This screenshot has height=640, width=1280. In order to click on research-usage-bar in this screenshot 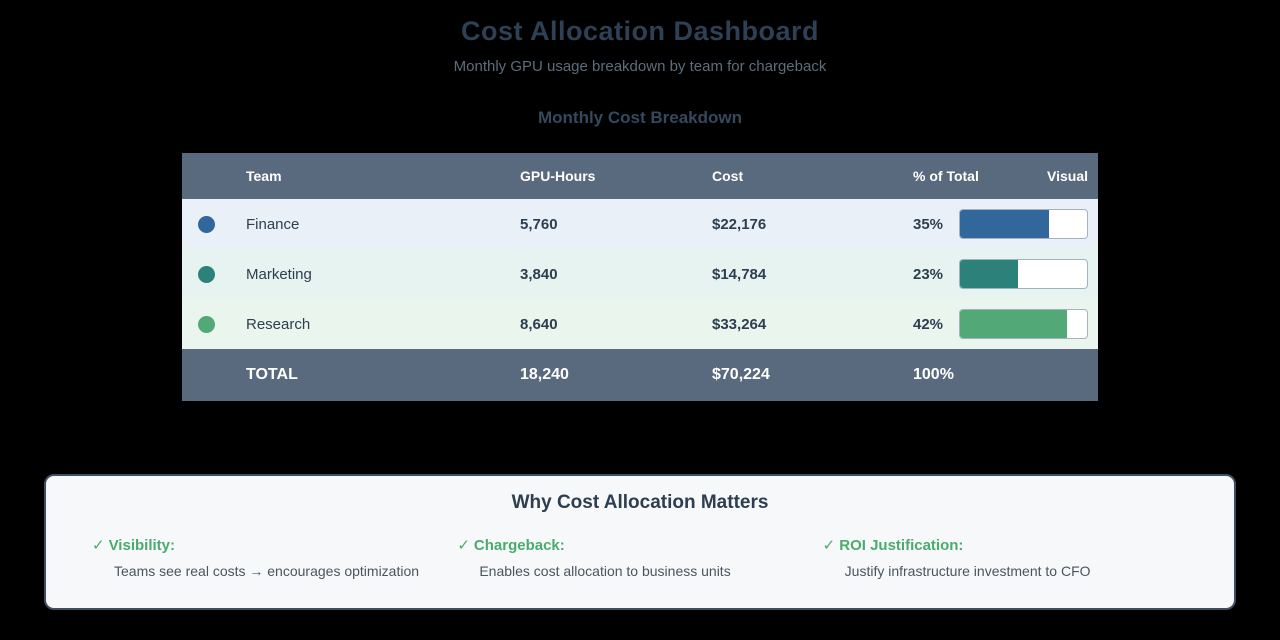, I will do `click(1023, 324)`.